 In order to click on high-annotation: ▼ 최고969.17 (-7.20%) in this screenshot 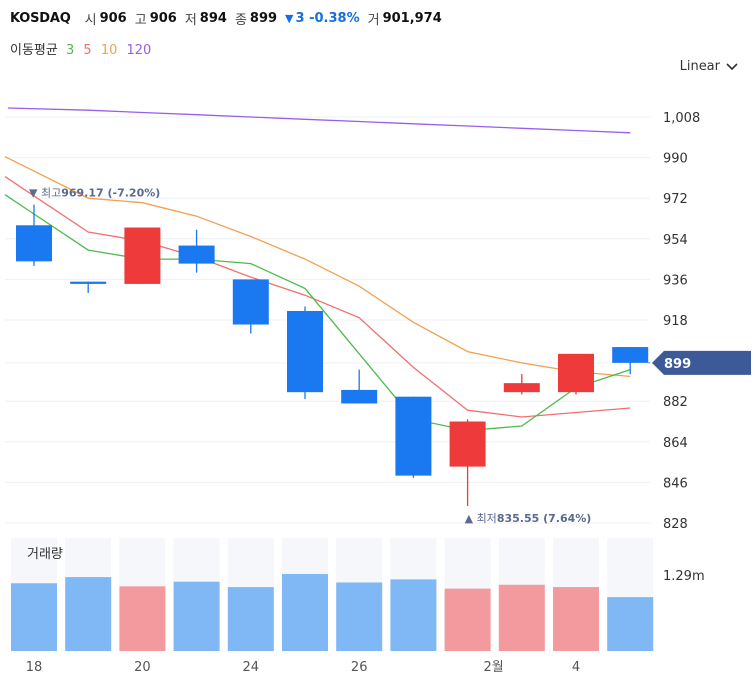, I will do `click(94, 193)`.